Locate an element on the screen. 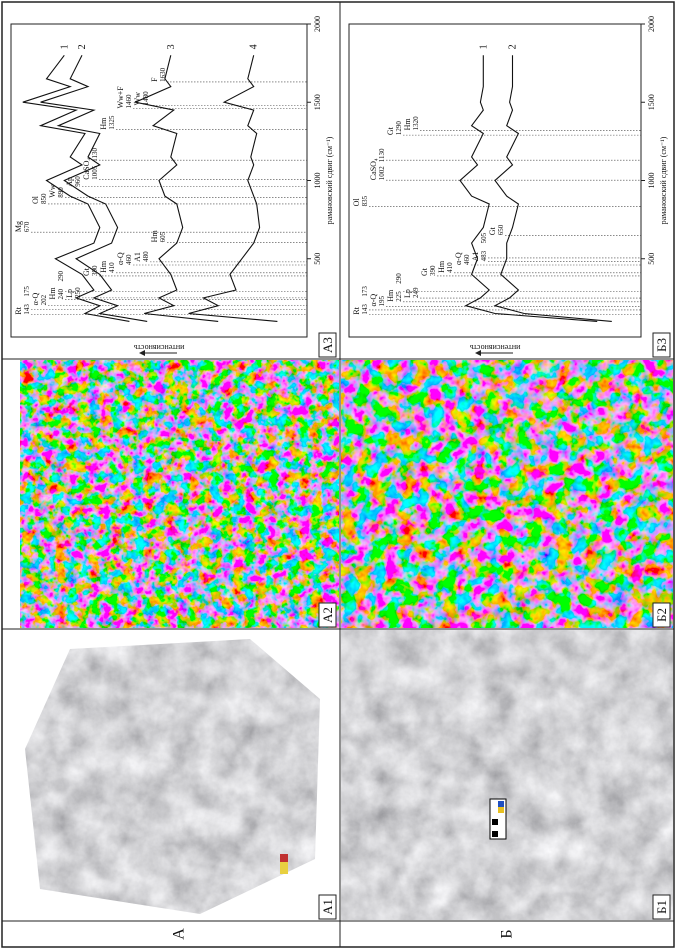  panel-label: Б3 is located at coordinates (661, 345).